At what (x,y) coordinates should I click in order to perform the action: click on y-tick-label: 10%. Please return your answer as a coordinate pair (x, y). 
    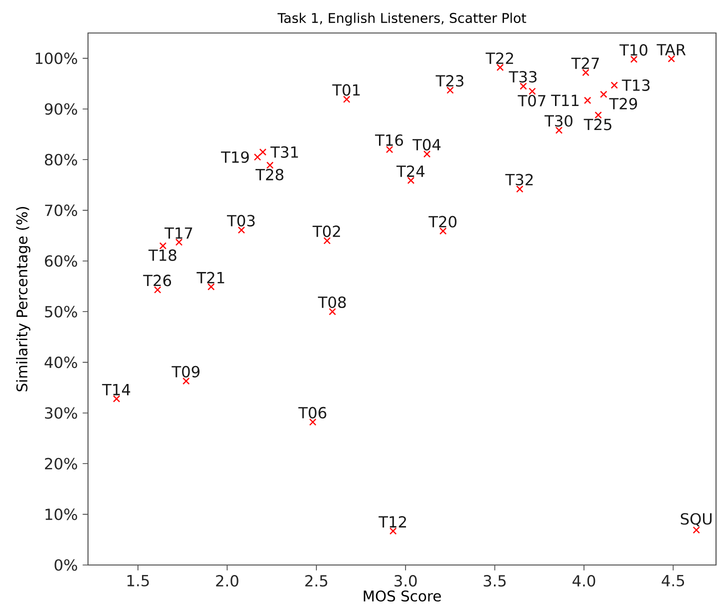
    Looking at the image, I should click on (62, 514).